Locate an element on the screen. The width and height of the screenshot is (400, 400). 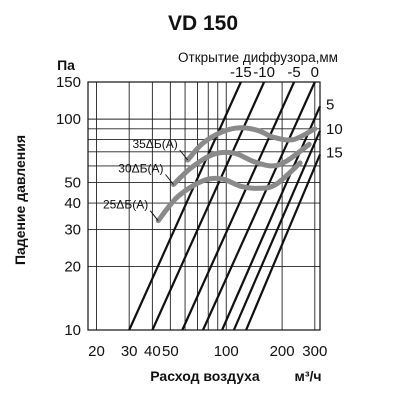
opening-label: 5 is located at coordinates (330, 104).